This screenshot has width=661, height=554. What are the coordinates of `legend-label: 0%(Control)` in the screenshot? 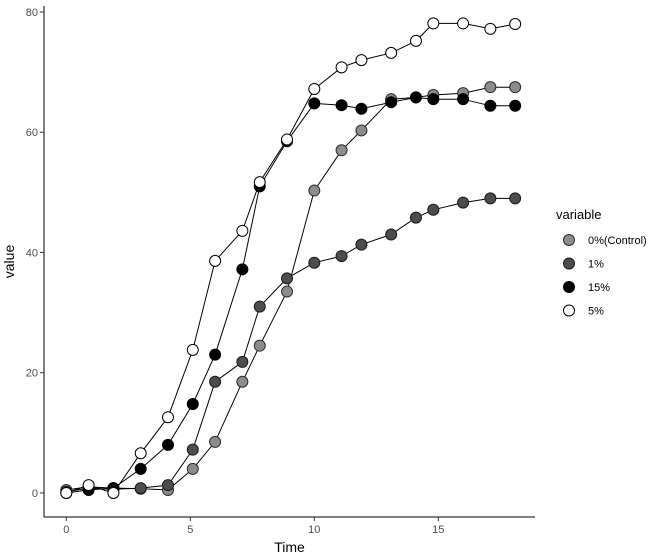 It's located at (617, 241).